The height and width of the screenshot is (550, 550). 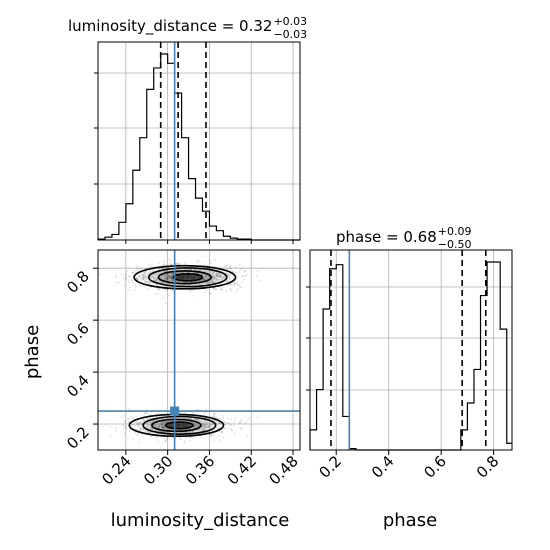 I want to click on ytick-label-0: 0.2, so click(x=78, y=438).